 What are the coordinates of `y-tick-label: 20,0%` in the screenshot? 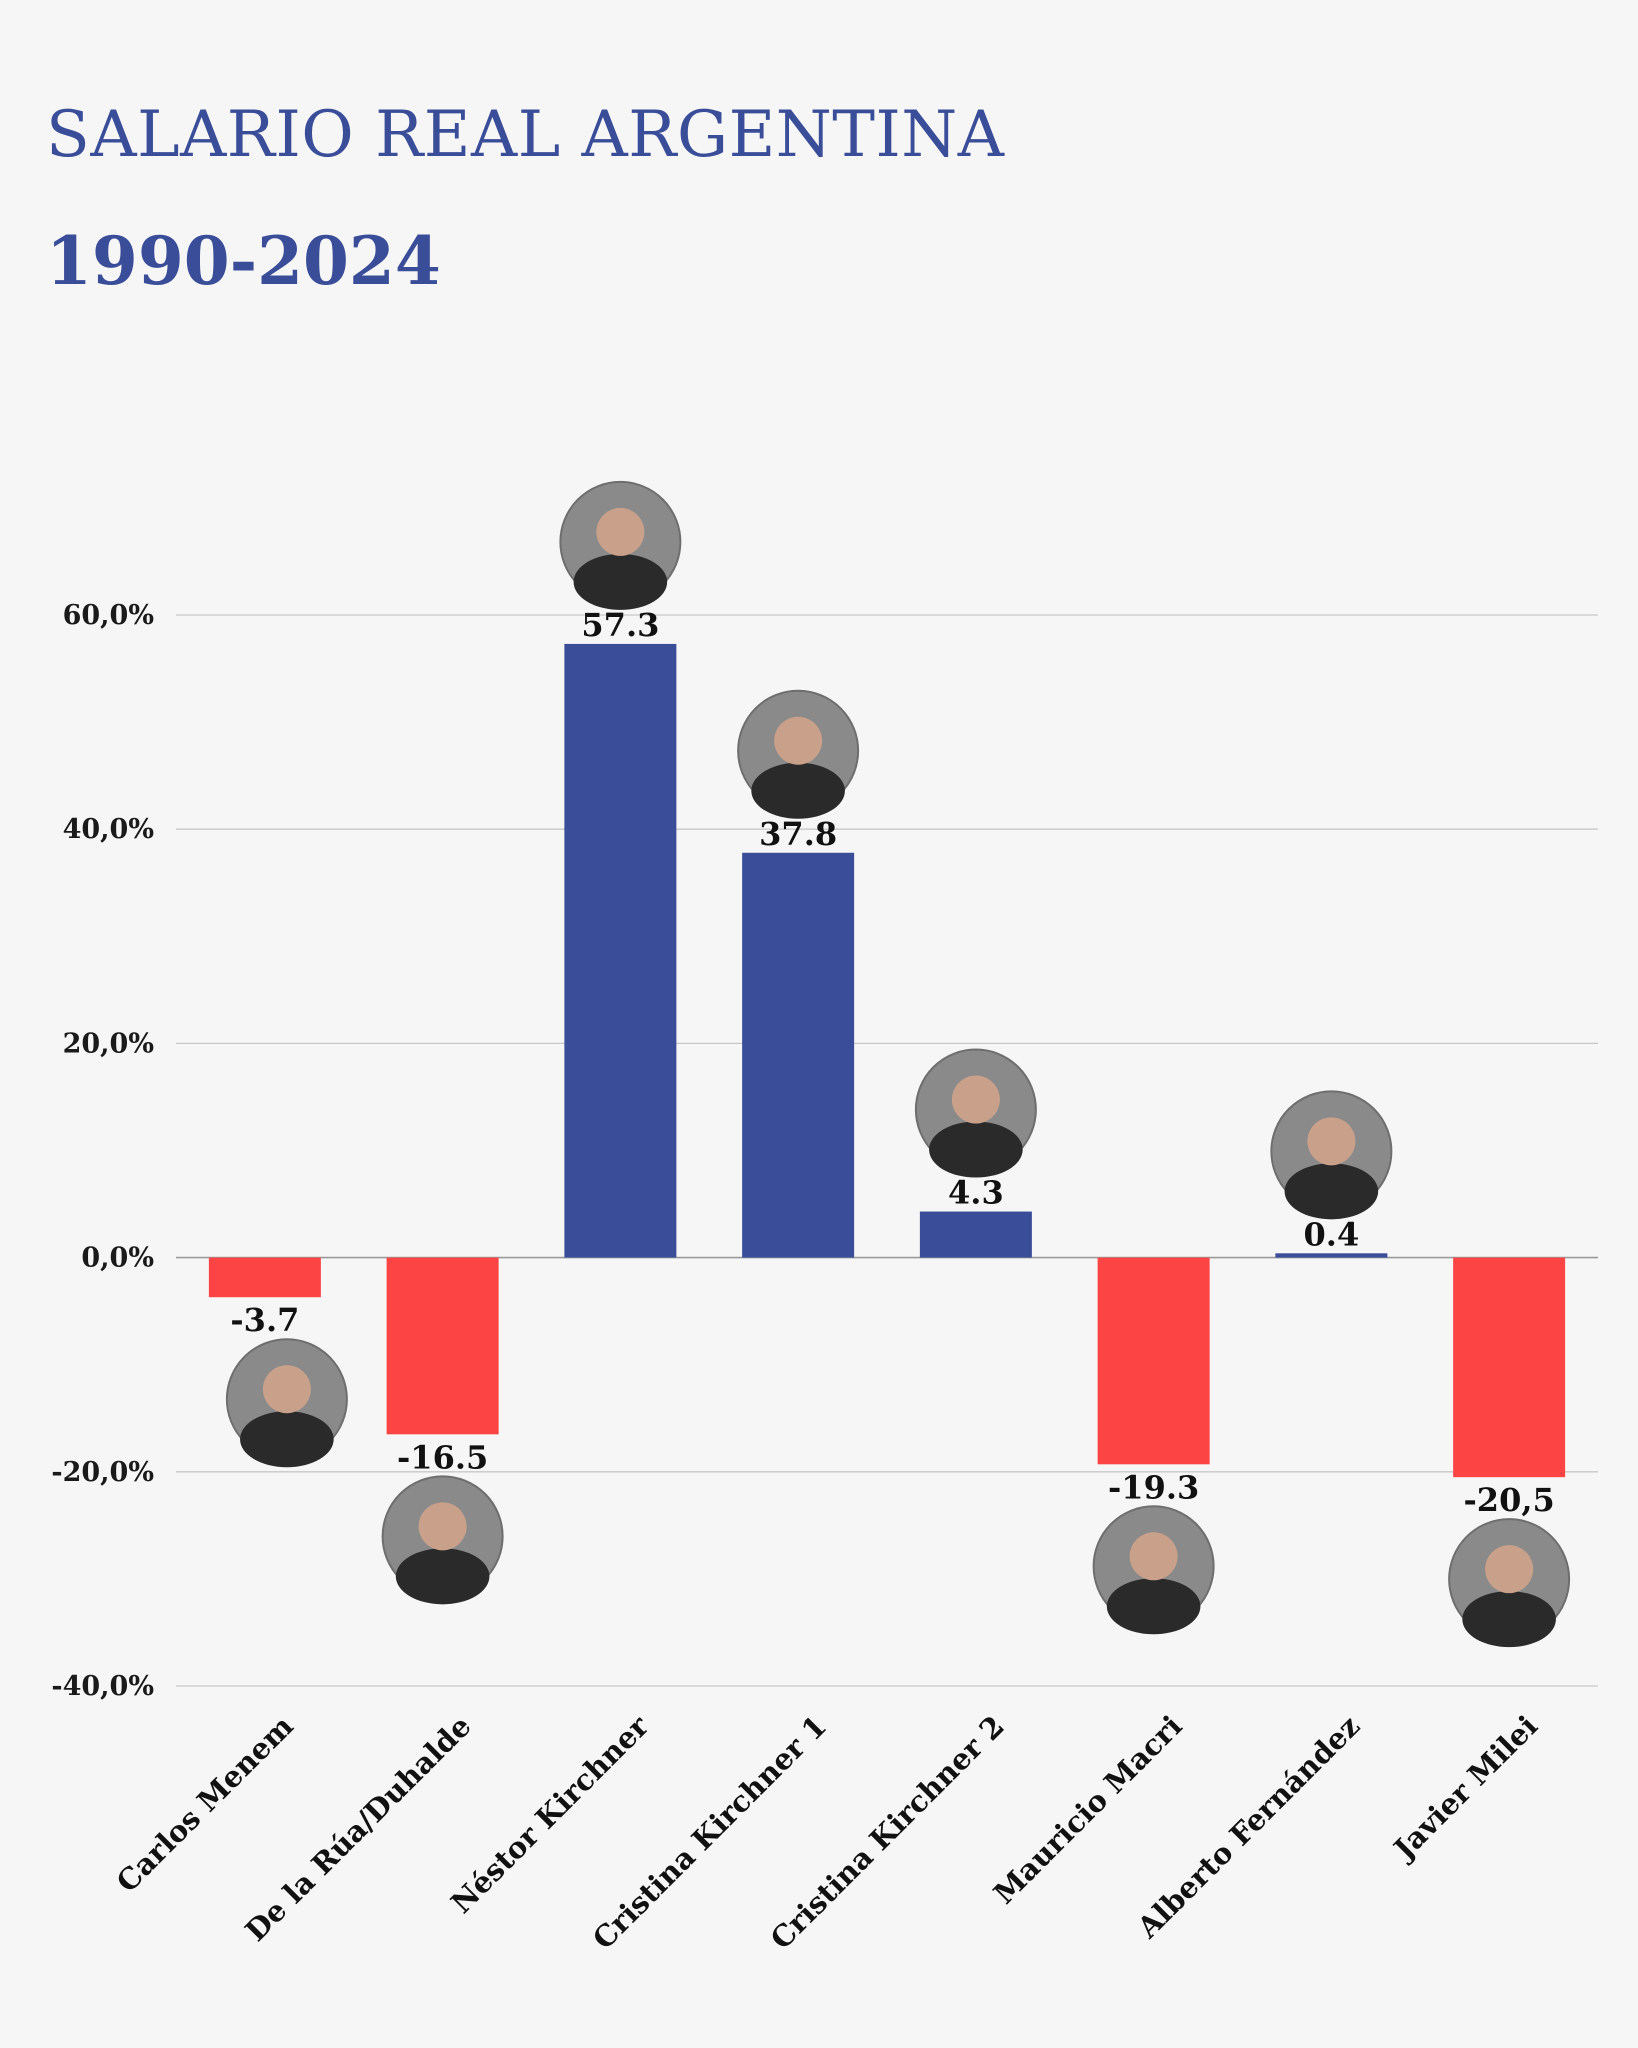 It's located at (108, 1043).